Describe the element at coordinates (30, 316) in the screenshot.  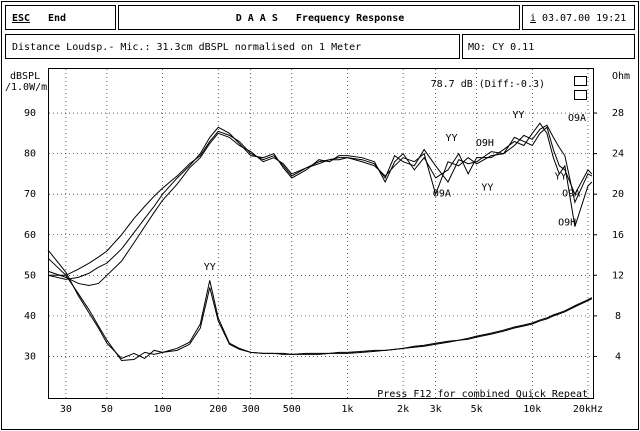
I see `y-tick-label: 40` at that location.